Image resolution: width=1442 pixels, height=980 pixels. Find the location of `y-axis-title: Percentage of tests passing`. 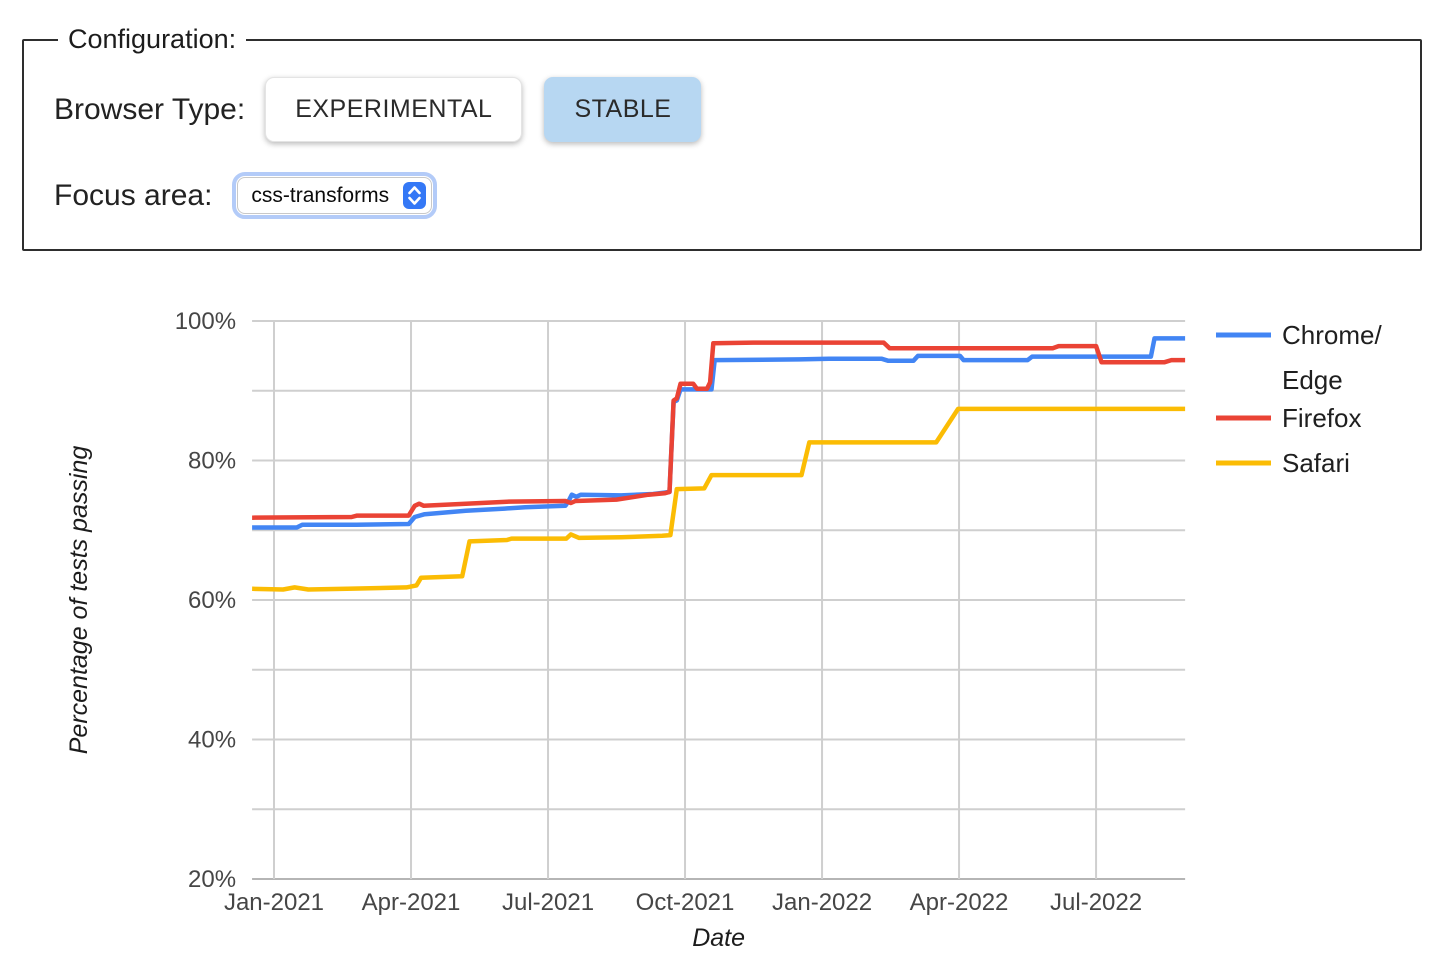

y-axis-title: Percentage of tests passing is located at coordinates (79, 600).